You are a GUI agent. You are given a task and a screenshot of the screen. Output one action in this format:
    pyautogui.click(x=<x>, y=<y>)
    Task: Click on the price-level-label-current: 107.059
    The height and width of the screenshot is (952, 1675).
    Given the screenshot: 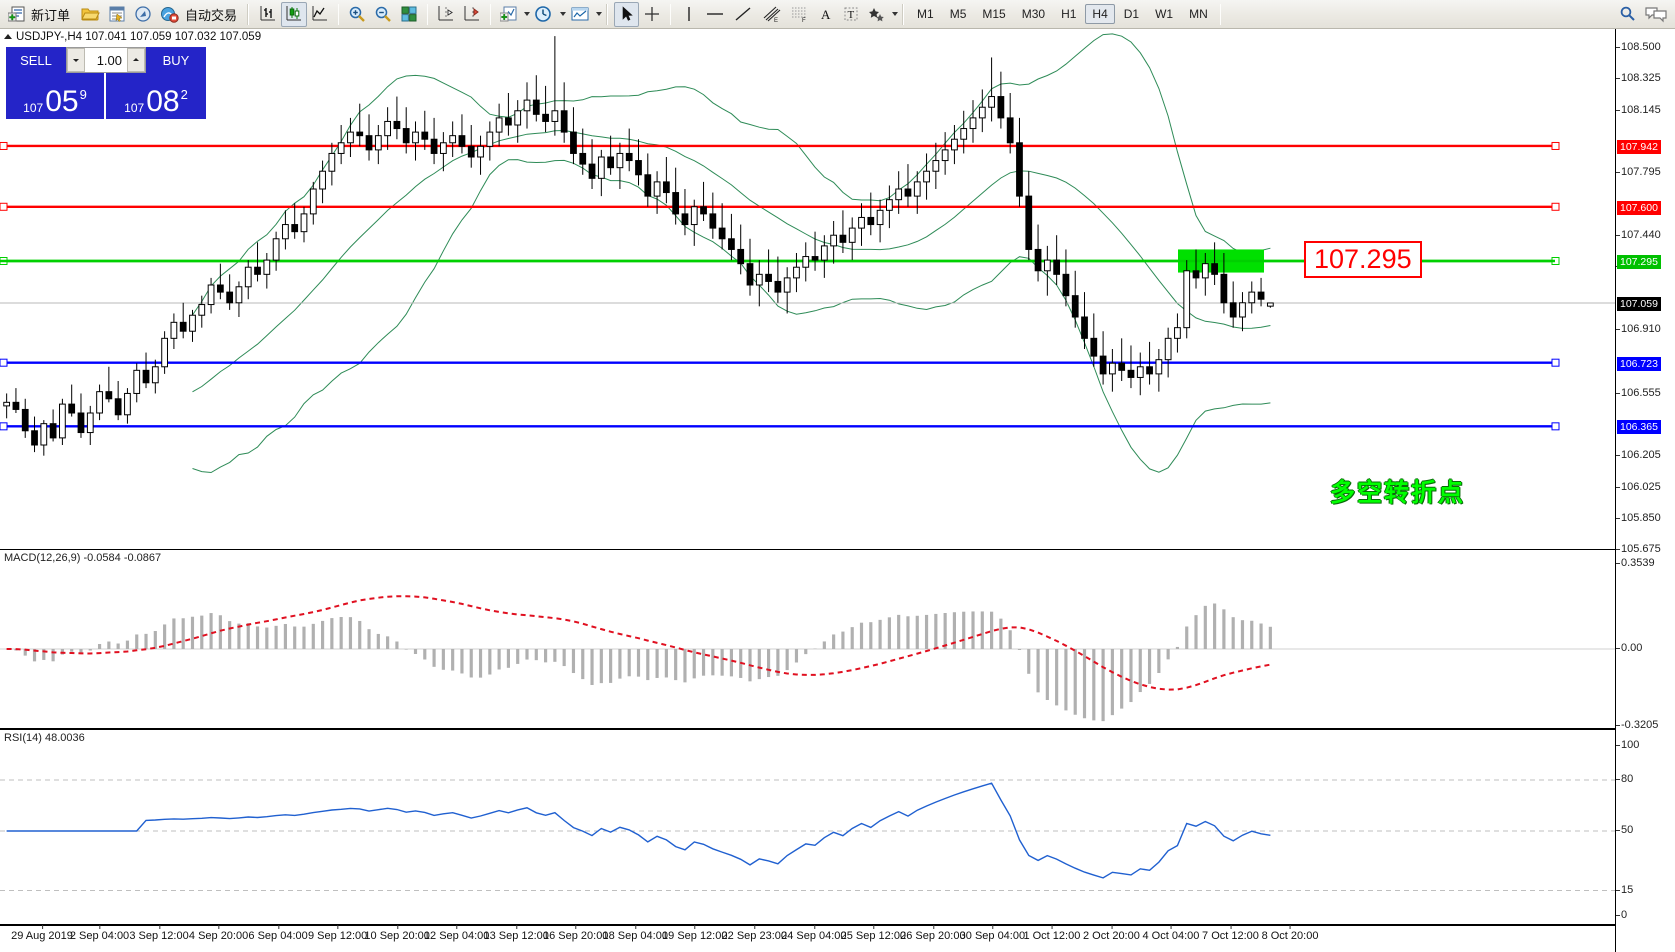 What is the action you would take?
    pyautogui.click(x=1639, y=303)
    